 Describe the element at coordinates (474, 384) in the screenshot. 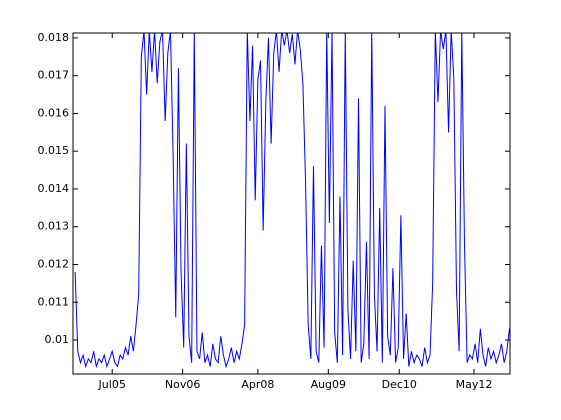

I see `x-tick-label: May12` at that location.